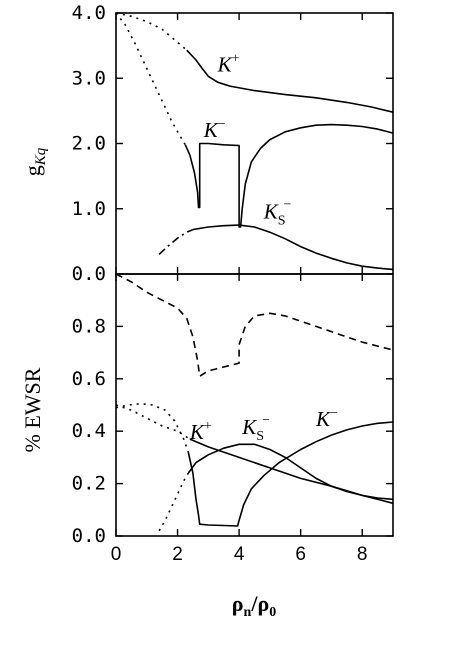 The width and height of the screenshot is (463, 654). What do you see at coordinates (89, 326) in the screenshot?
I see `bottom-y-tick-label: 0.8` at bounding box center [89, 326].